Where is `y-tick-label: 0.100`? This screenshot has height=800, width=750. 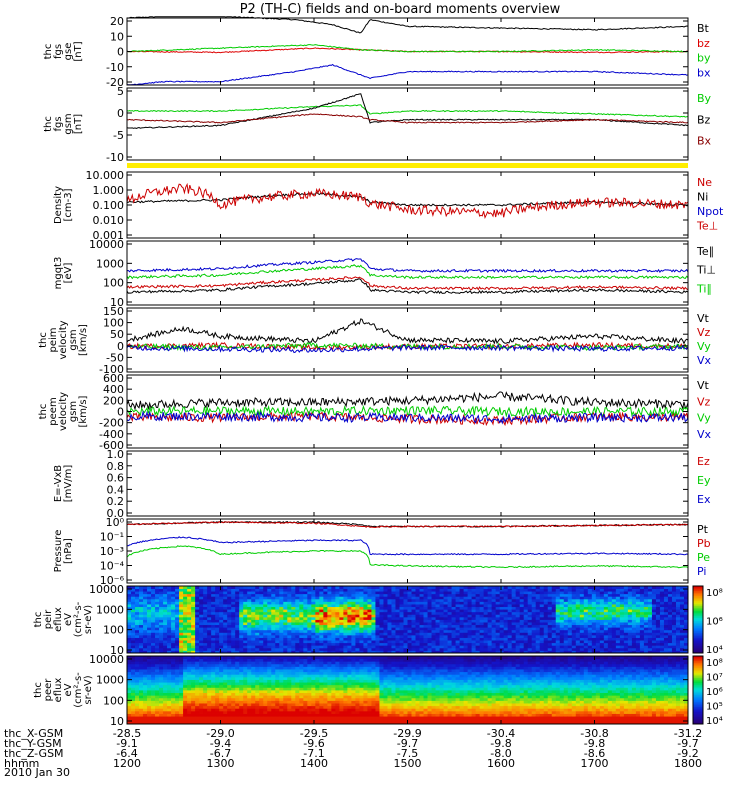
y-tick-label: 0.100 is located at coordinates (109, 205).